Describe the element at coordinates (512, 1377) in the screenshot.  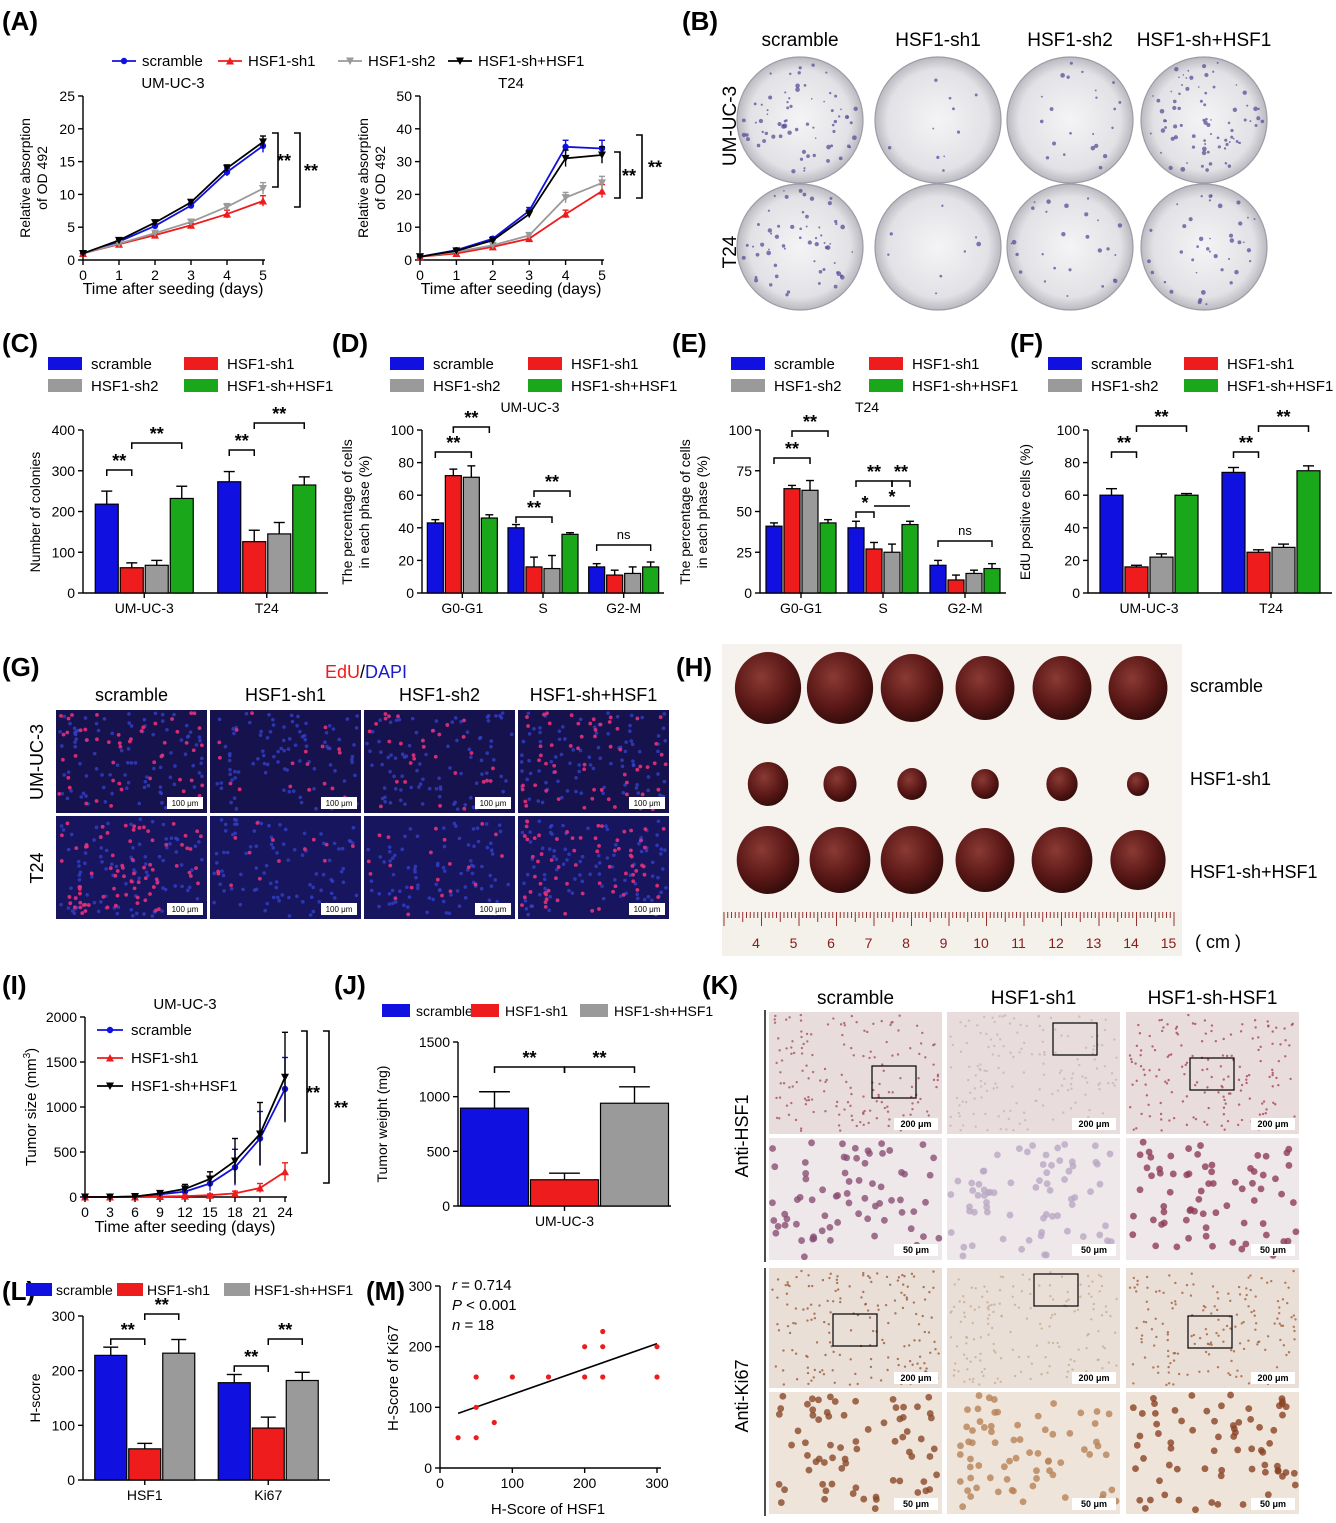
I see `scatter-point` at that location.